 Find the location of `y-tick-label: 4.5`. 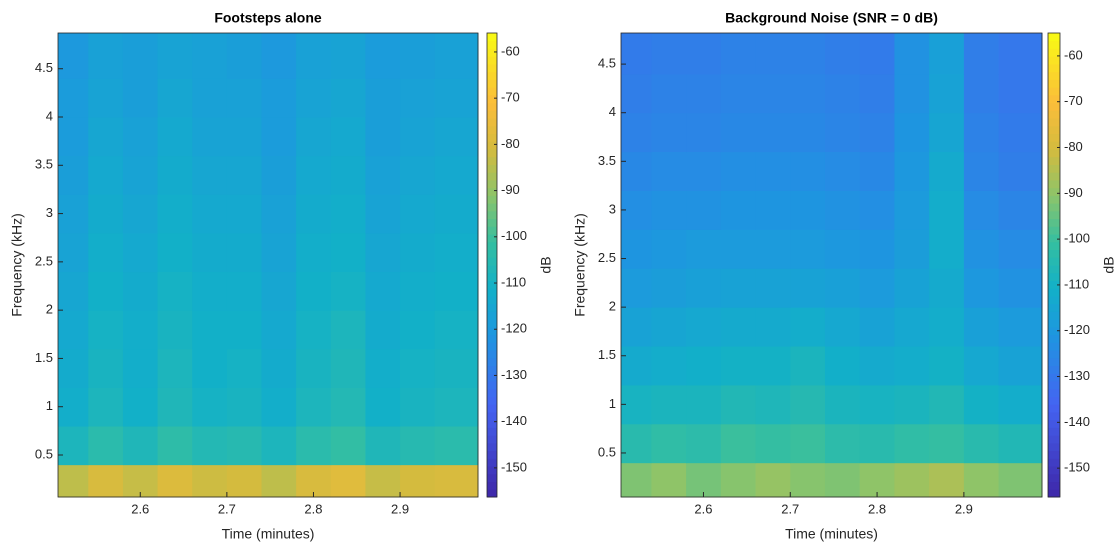

y-tick-label: 4.5 is located at coordinates (44, 67).